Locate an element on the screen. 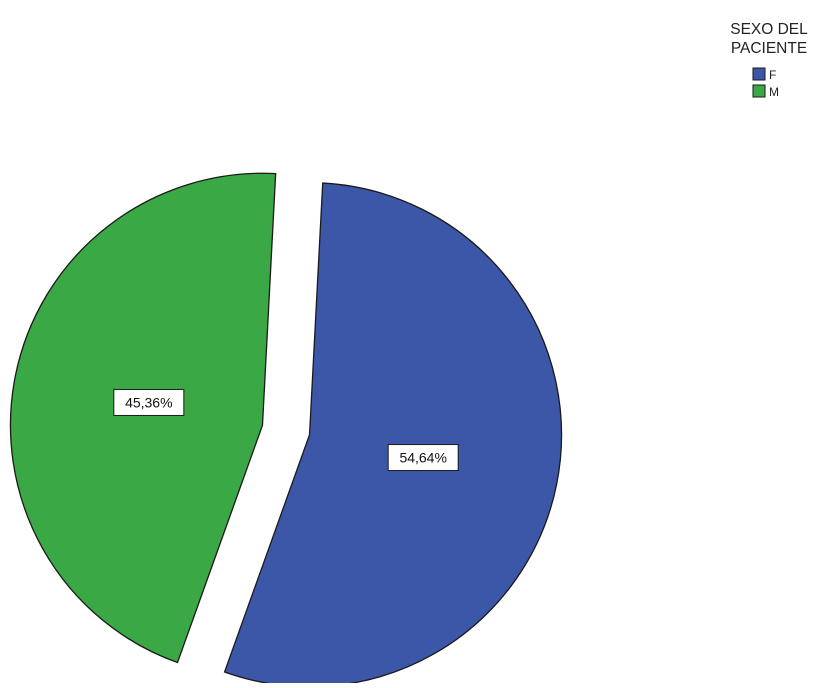 The height and width of the screenshot is (688, 833). data-label-text: 45,36% is located at coordinates (148, 402).